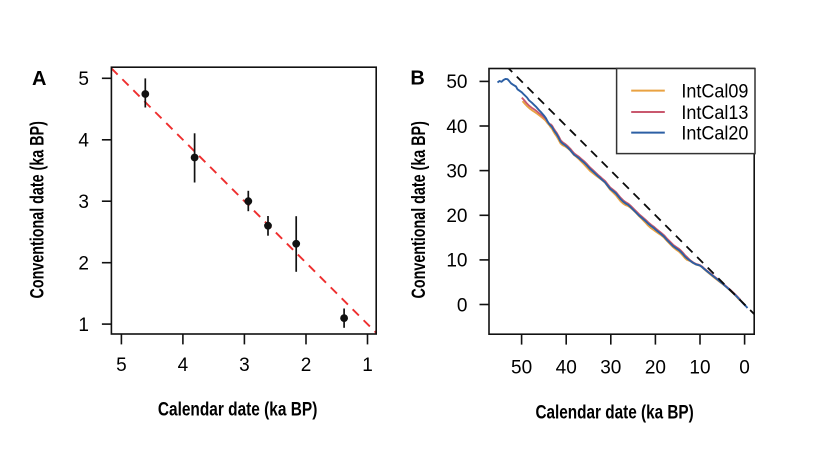  What do you see at coordinates (714, 113) in the screenshot?
I see `svg-text: IntCal13` at bounding box center [714, 113].